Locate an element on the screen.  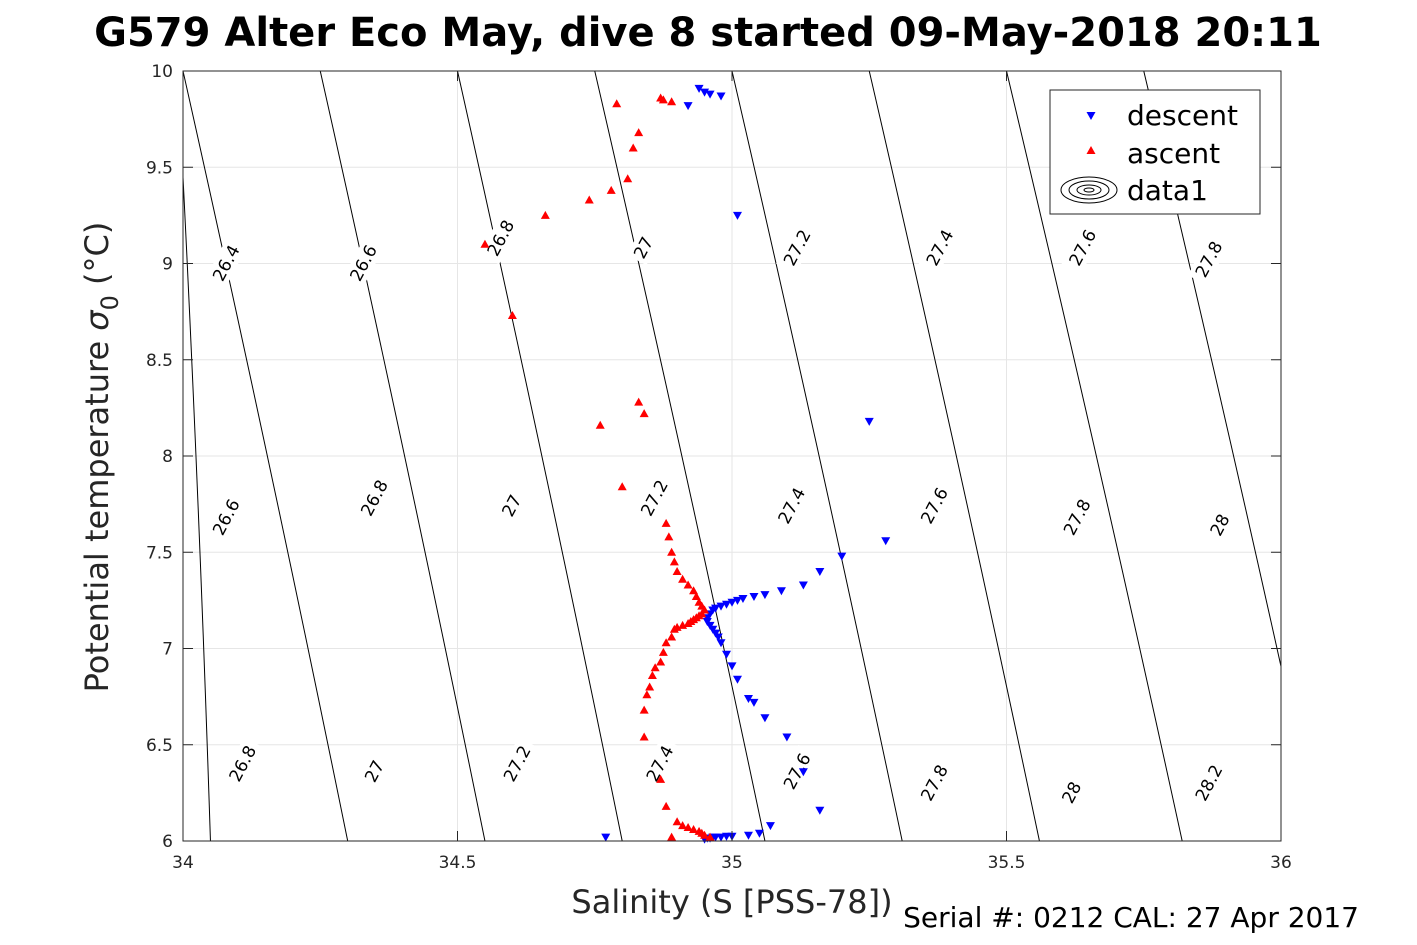
x-tick-label: 34.5 is located at coordinates (458, 863).